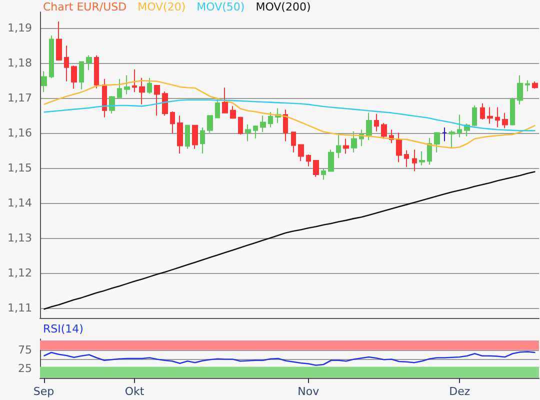  What do you see at coordinates (25, 349) in the screenshot?
I see `y-tick-label: 75` at bounding box center [25, 349].